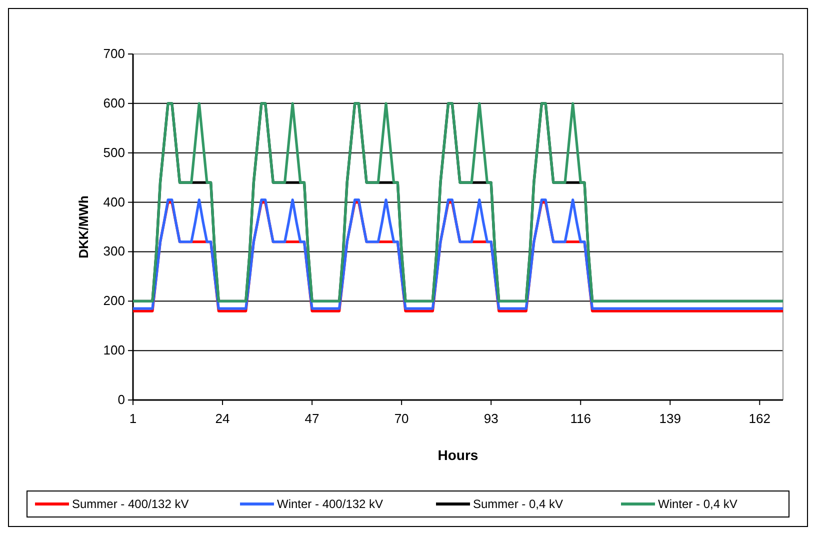 The height and width of the screenshot is (535, 814). What do you see at coordinates (491, 418) in the screenshot?
I see `x-tick-label: 93` at bounding box center [491, 418].